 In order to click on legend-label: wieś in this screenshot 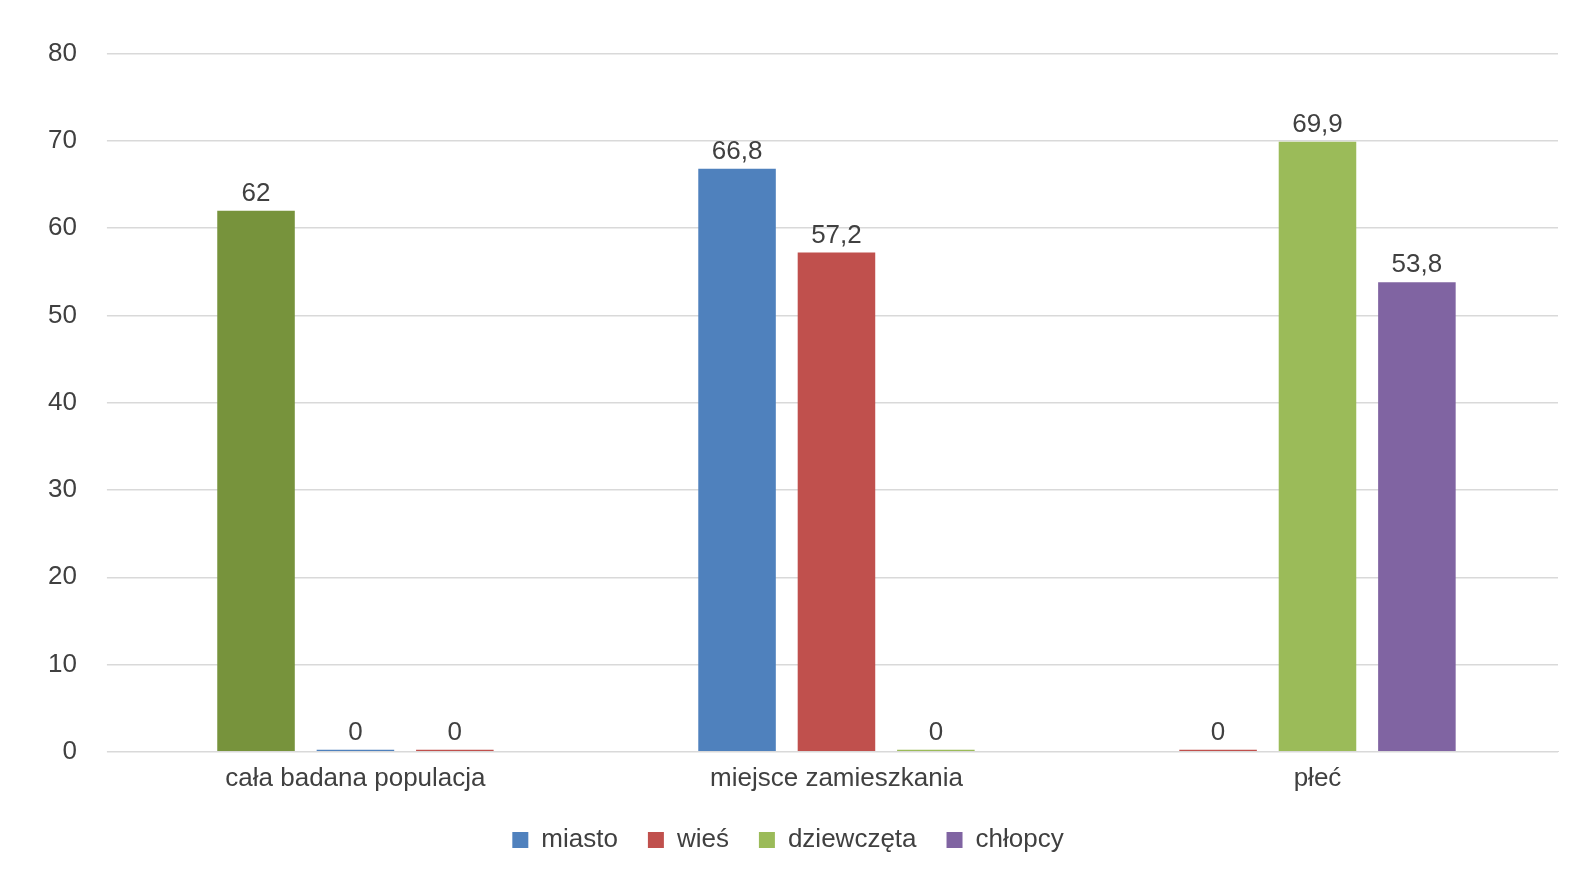, I will do `click(702, 838)`.